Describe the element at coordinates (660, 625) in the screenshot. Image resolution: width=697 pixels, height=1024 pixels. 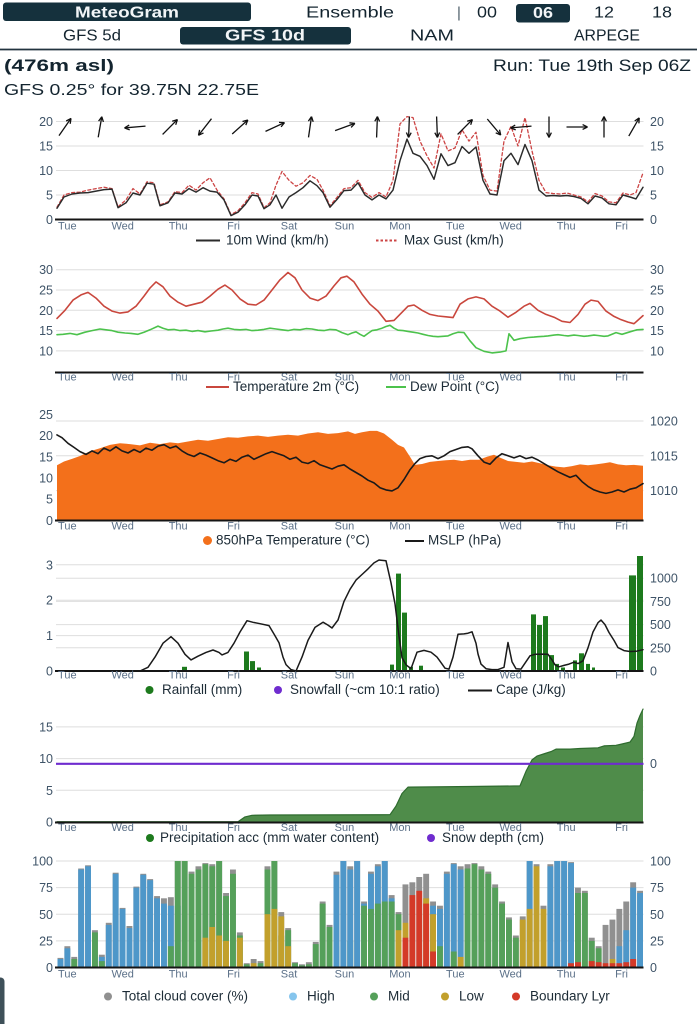
I see `svg-text: 500` at that location.